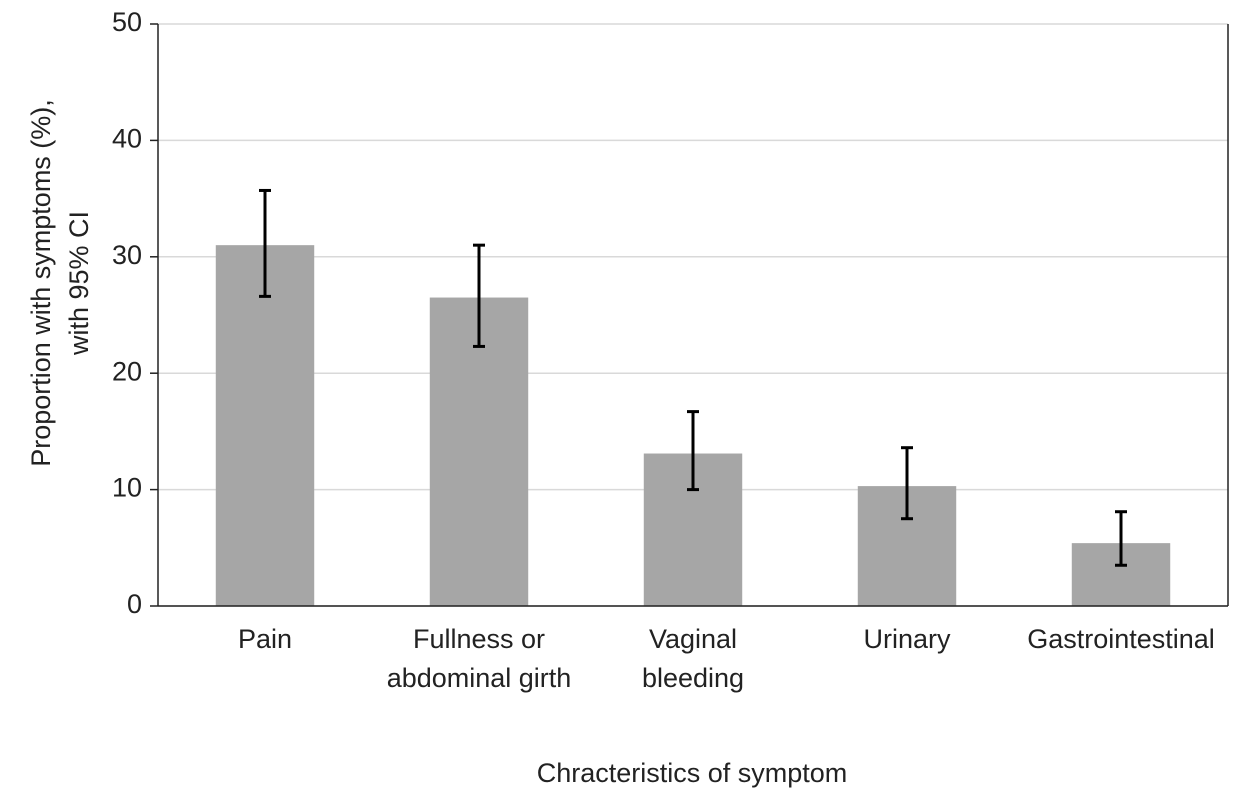  I want to click on x-axis-label: Chracteristics of symptom, so click(692, 773).